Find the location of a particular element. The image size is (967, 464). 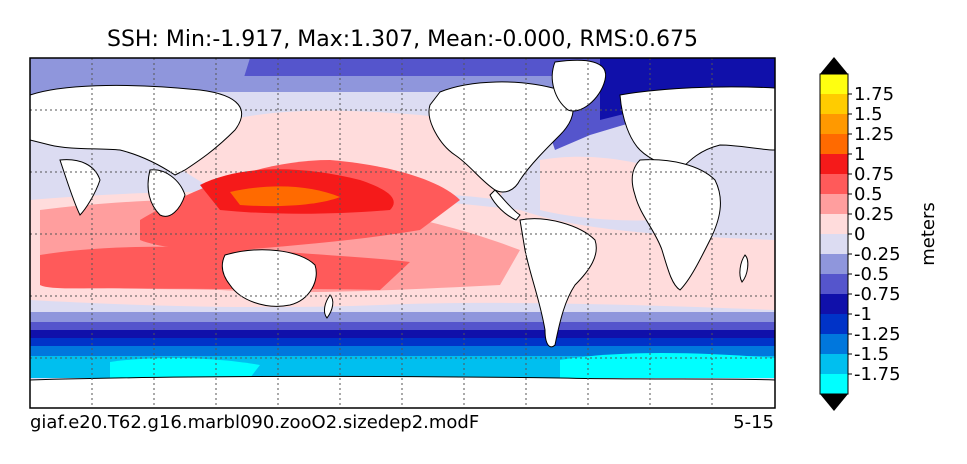

colorbar-tick-label: 1 is located at coordinates (859, 154).